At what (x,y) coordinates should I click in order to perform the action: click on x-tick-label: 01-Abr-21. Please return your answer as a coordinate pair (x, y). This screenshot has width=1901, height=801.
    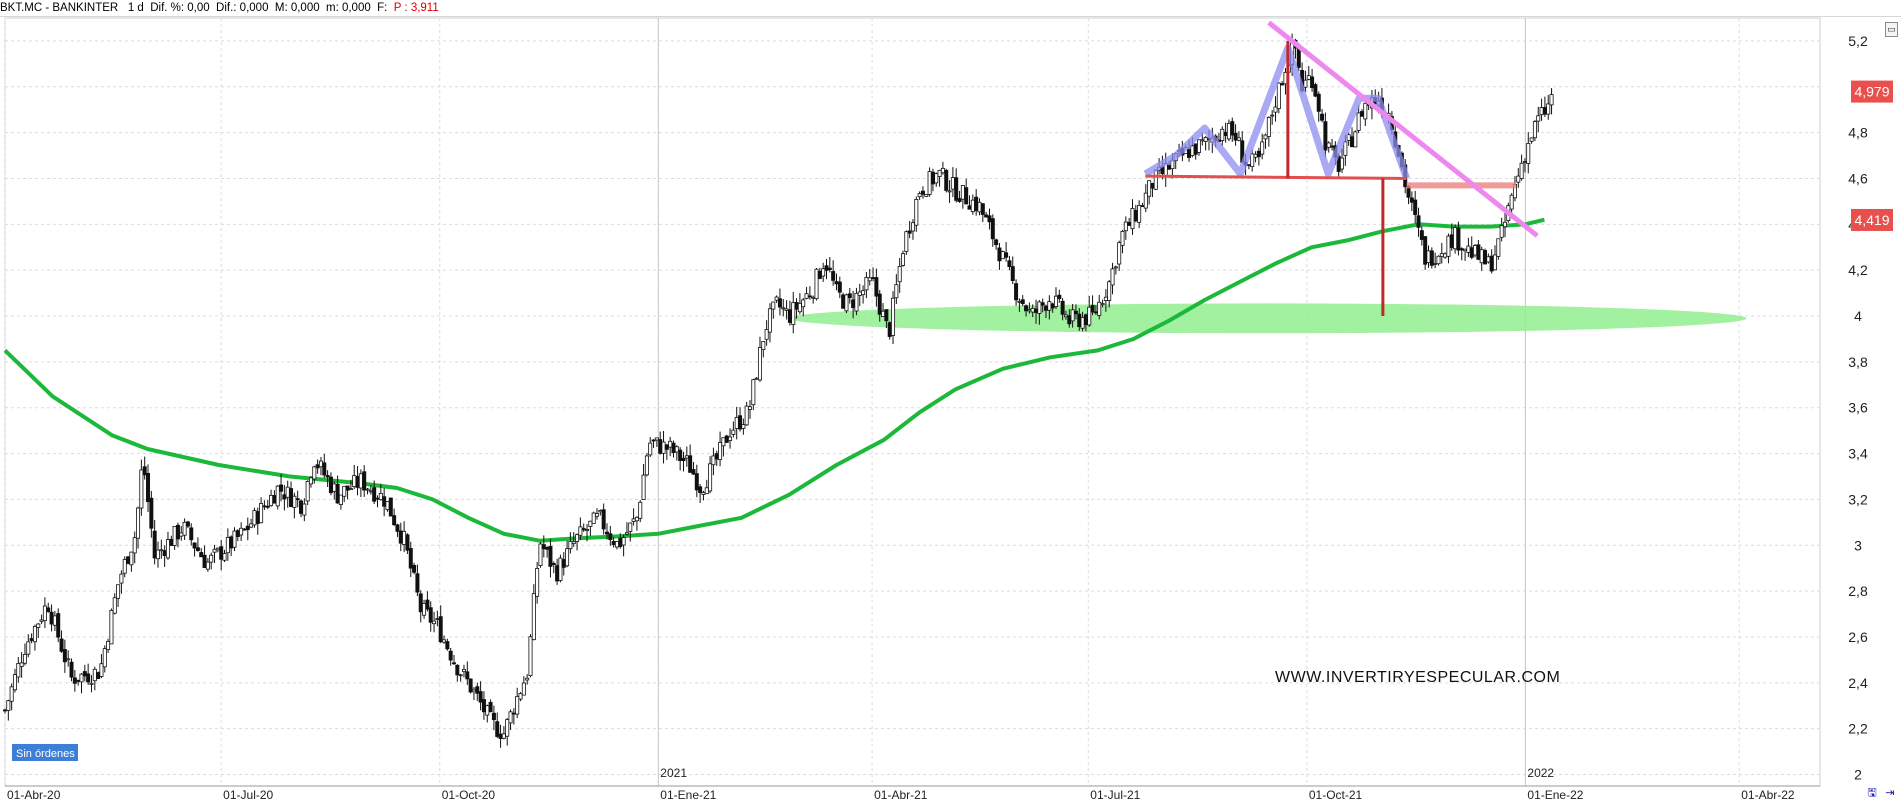
    Looking at the image, I should click on (901, 794).